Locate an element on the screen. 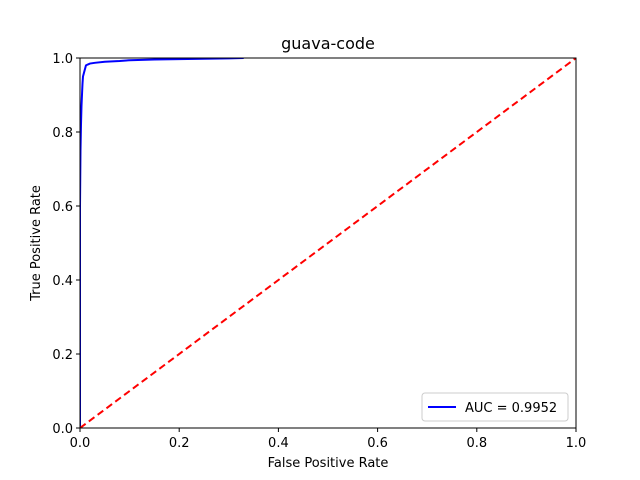 Image resolution: width=640 pixels, height=480 pixels. y-tick-label: 0.2 is located at coordinates (62, 355).